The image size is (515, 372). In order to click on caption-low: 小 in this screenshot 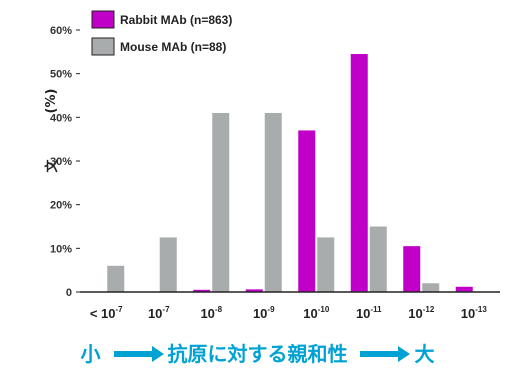, I will do `click(90, 354)`.